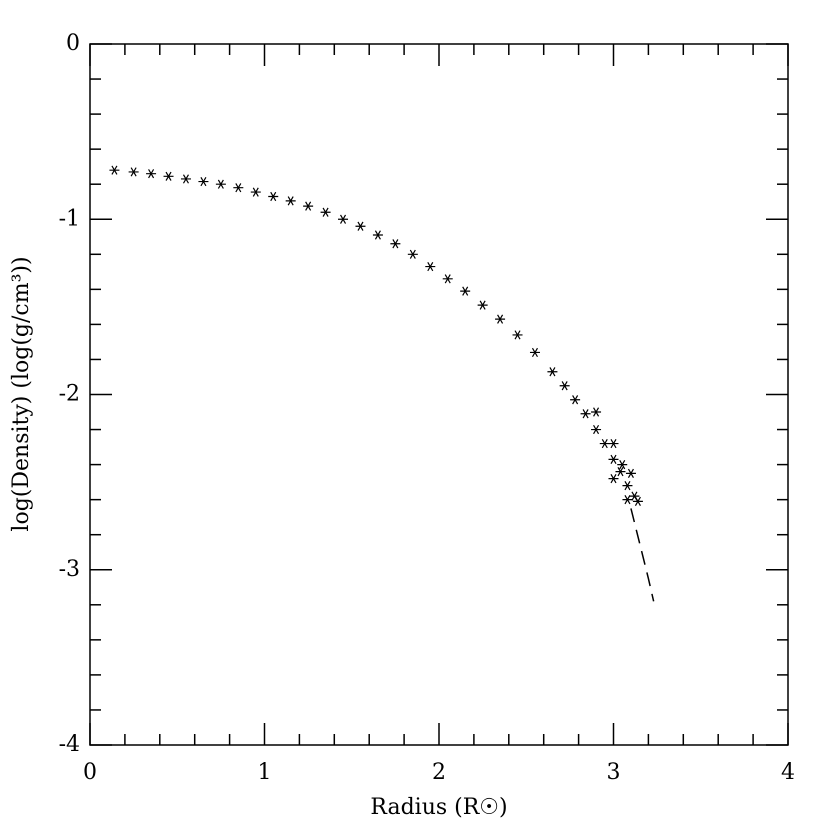 This screenshot has height=833, width=830. What do you see at coordinates (439, 772) in the screenshot?
I see `x-tick-label: 2` at bounding box center [439, 772].